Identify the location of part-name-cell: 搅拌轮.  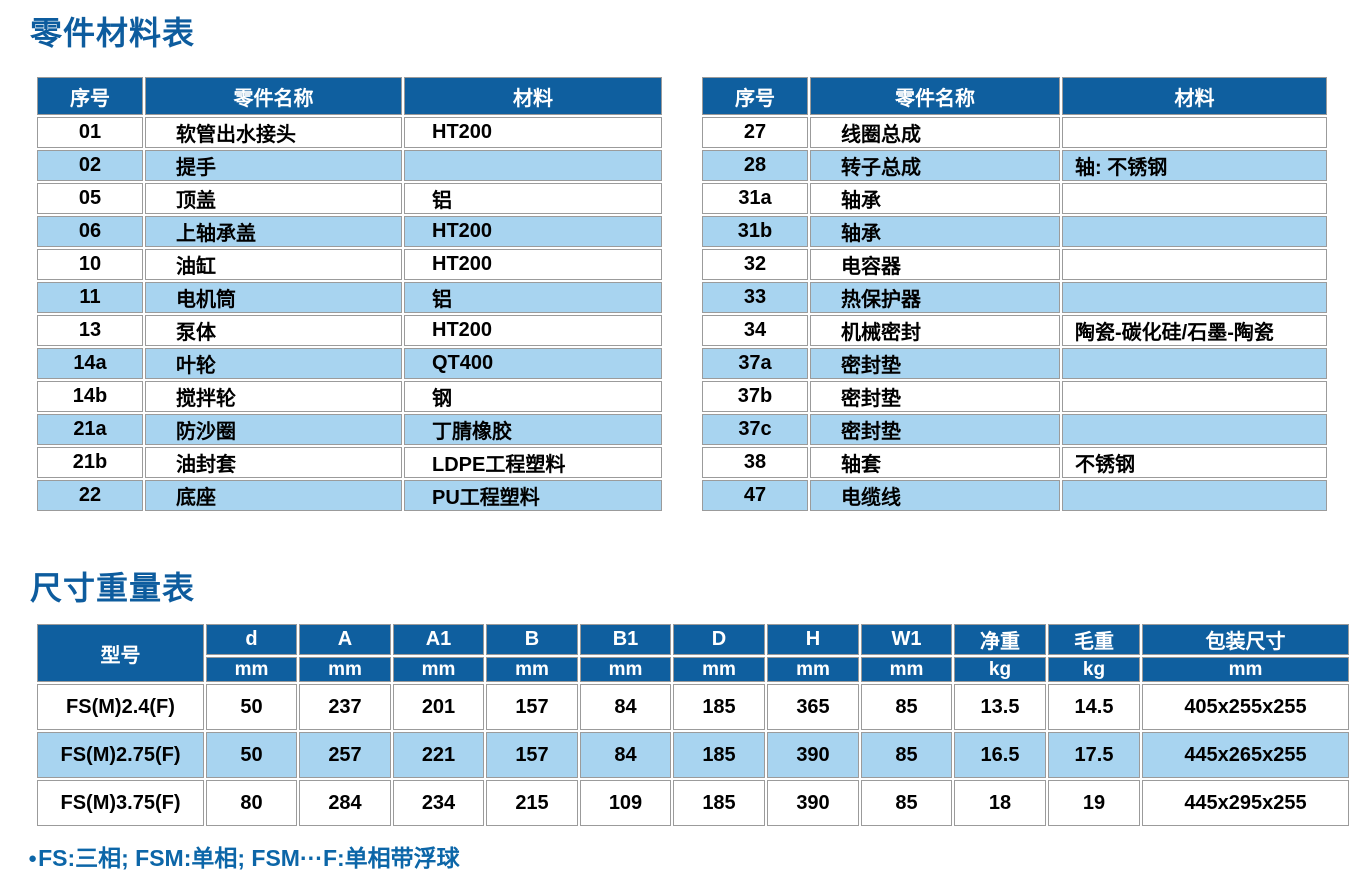
(273, 396).